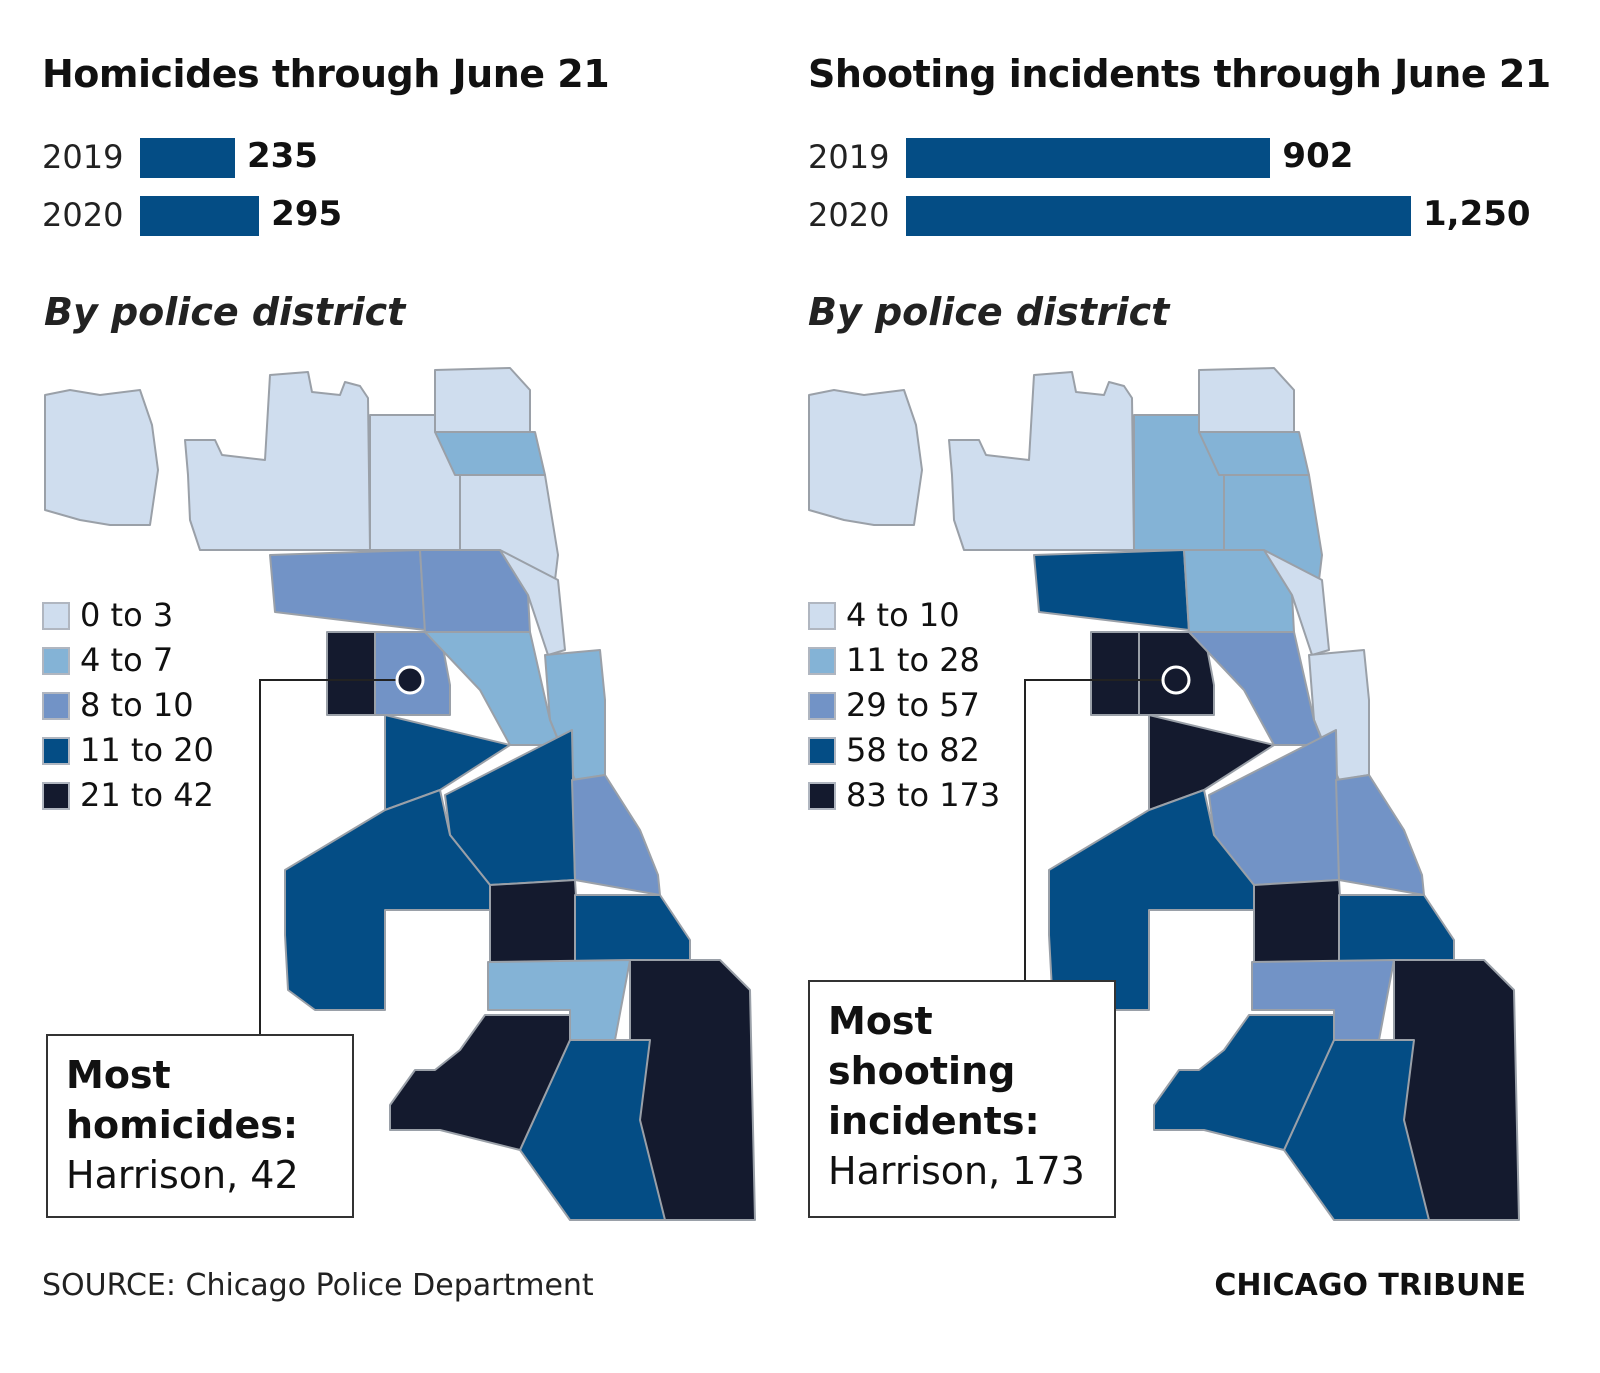 This screenshot has width=1600, height=1373. I want to click on homicides-callout: Most homicides: Harrison, 42, so click(200, 1126).